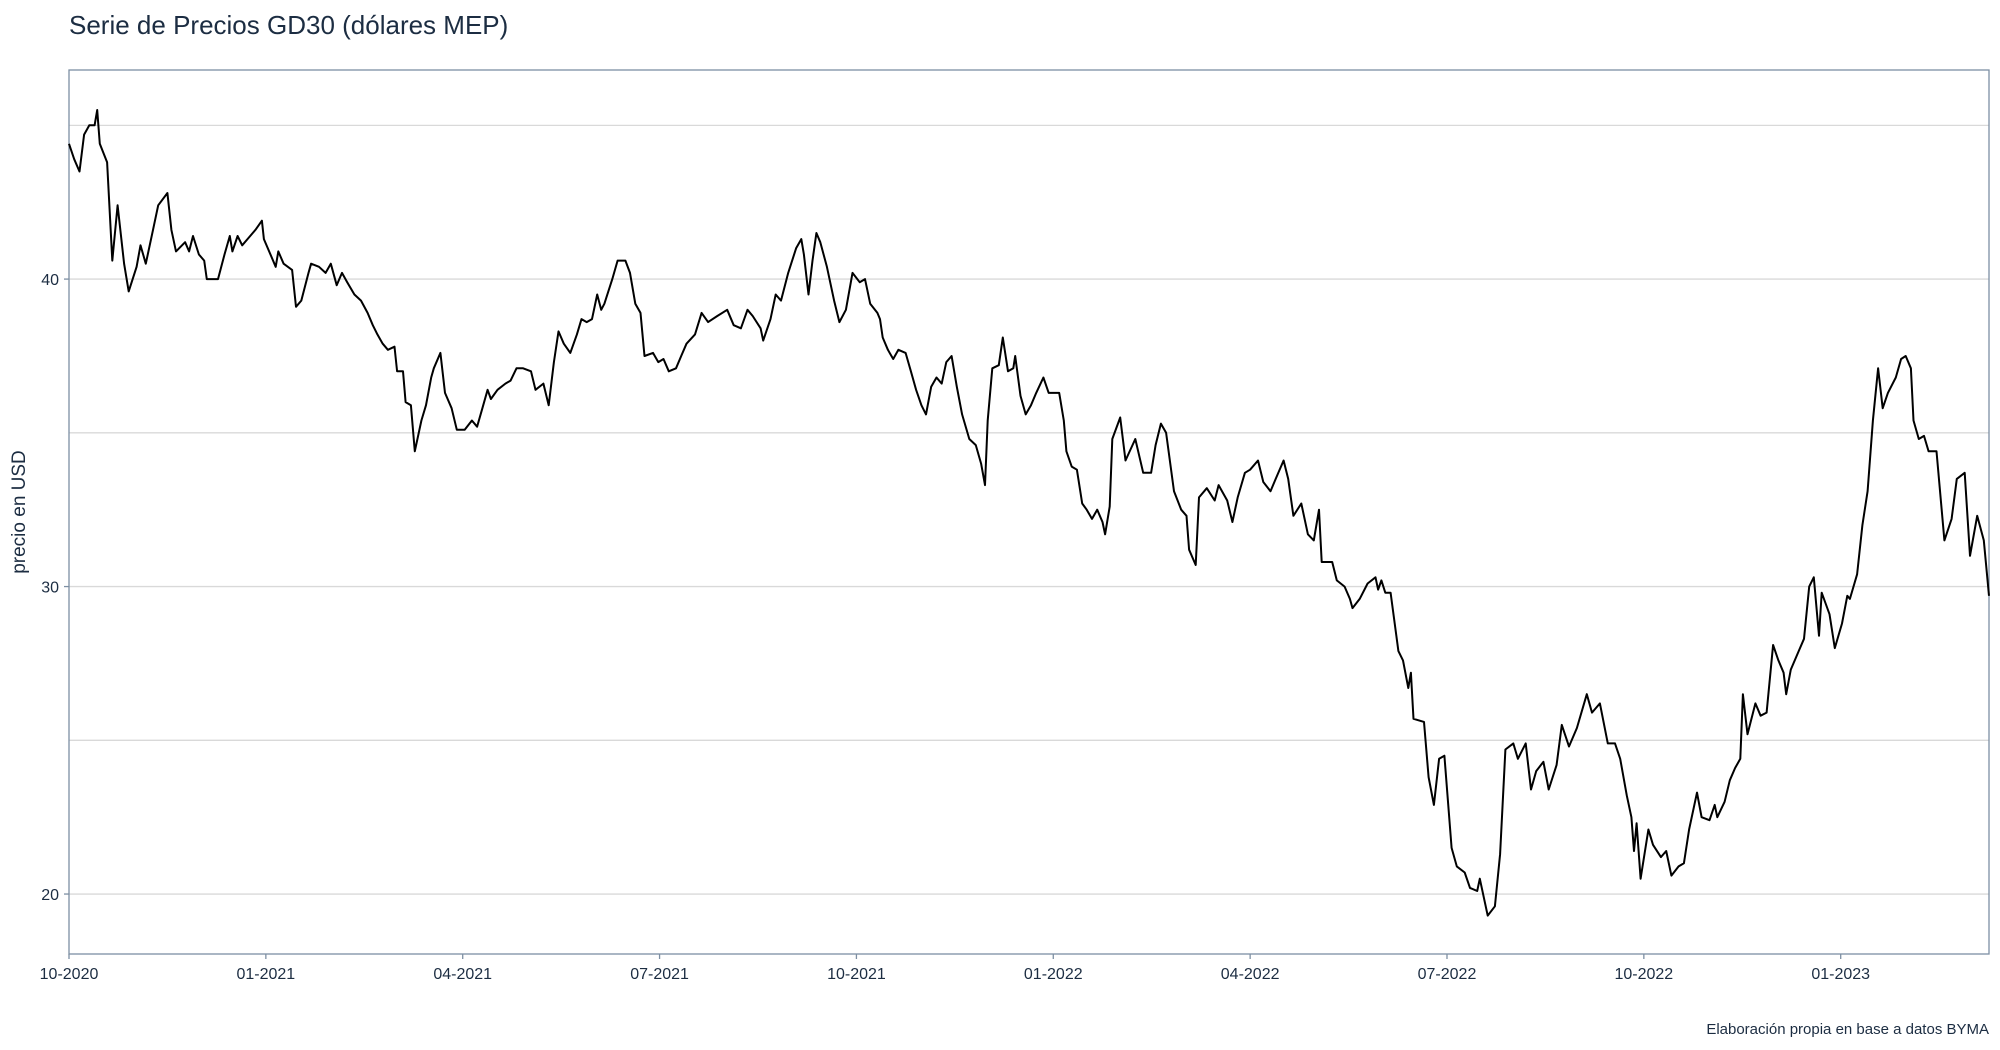  What do you see at coordinates (1053, 974) in the screenshot?
I see `x-tick-label: 01-2022` at bounding box center [1053, 974].